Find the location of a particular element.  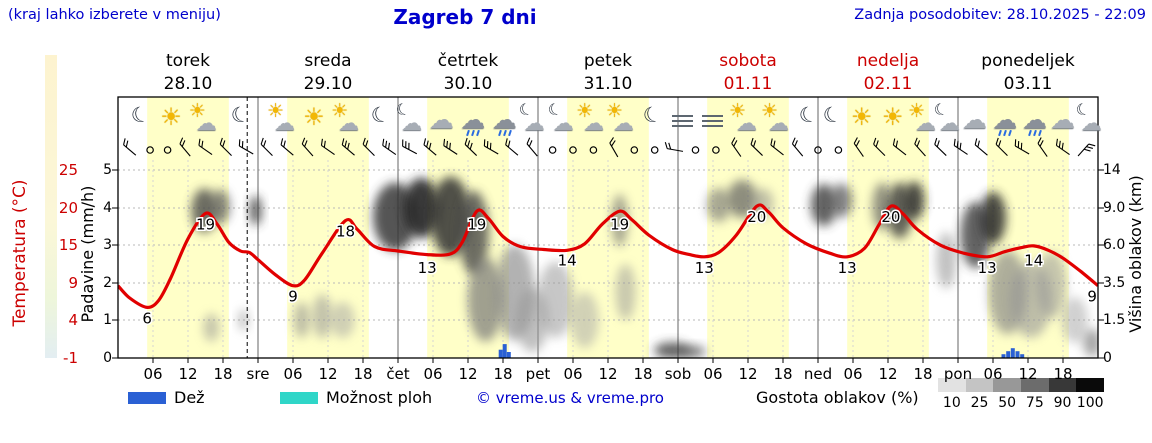

day-name: sobota is located at coordinates (748, 61).